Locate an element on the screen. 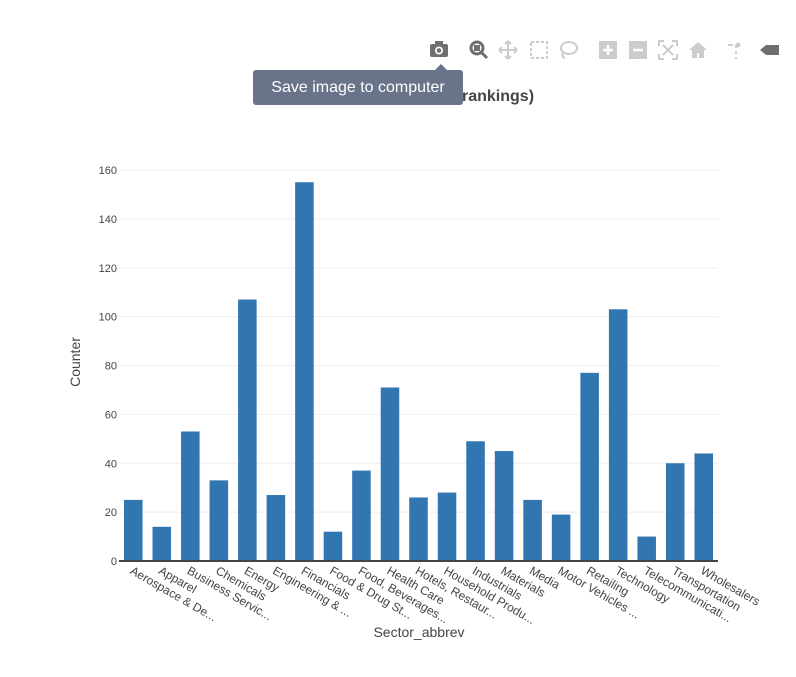  y-tick-label: 60 is located at coordinates (111, 415).